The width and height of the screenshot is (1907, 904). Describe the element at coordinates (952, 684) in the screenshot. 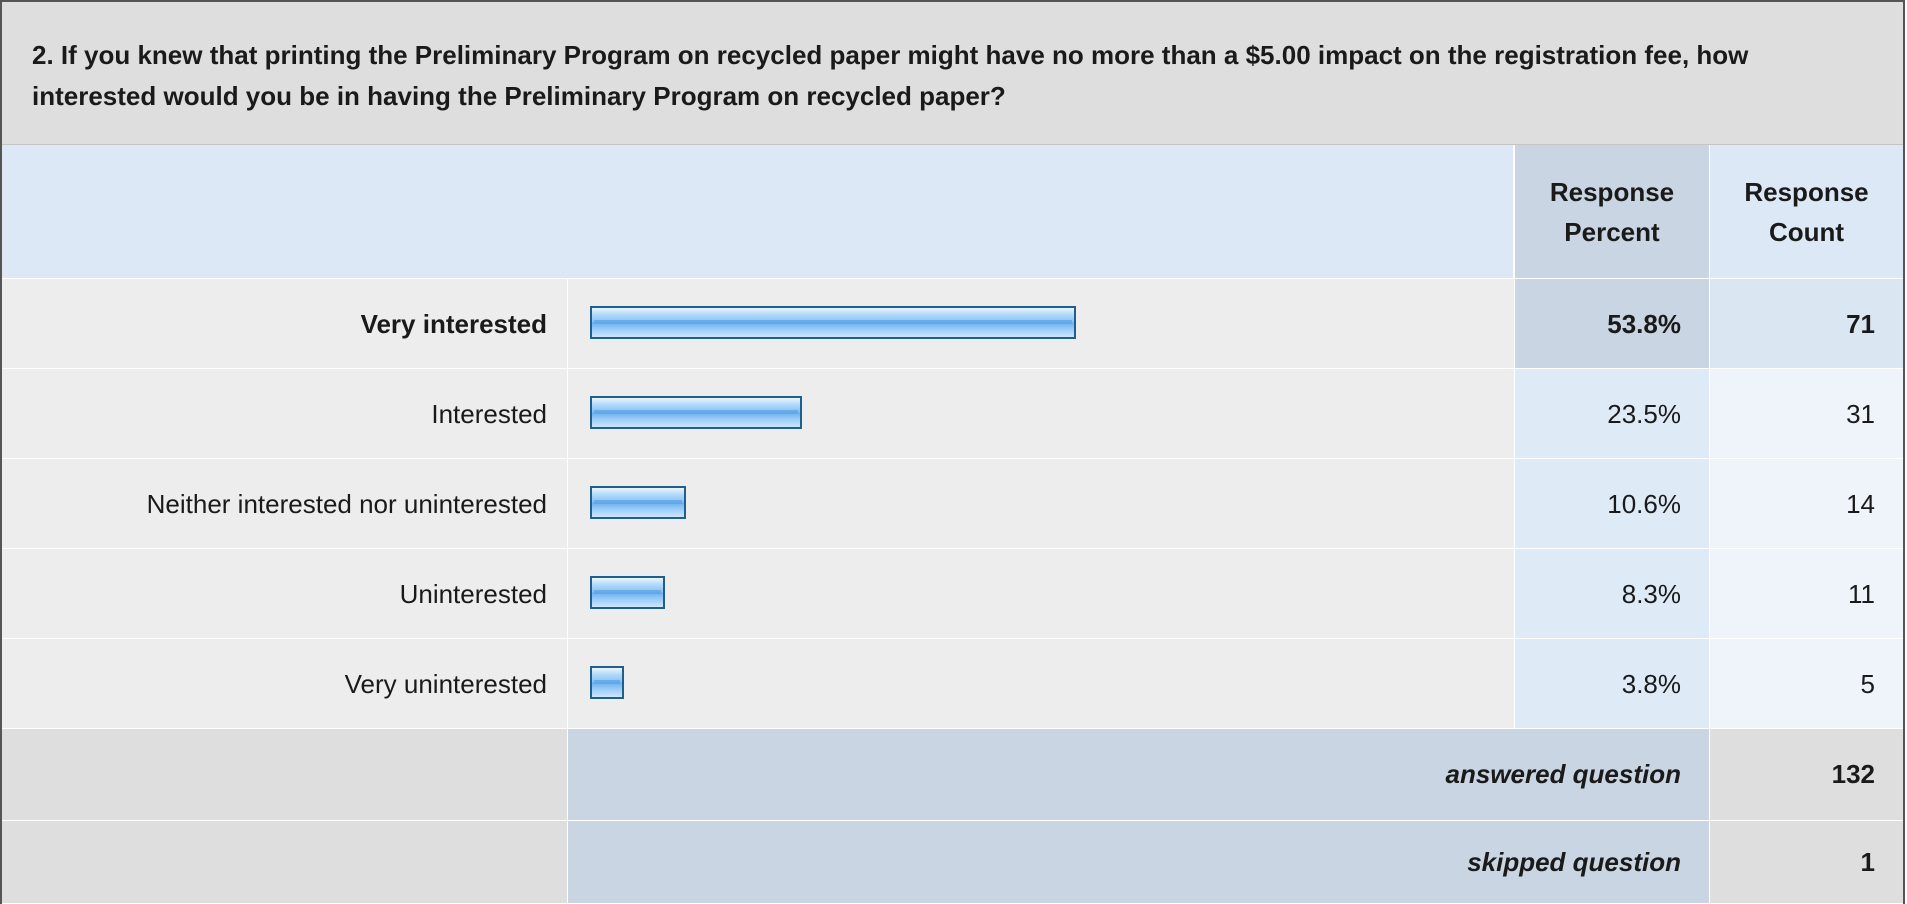

I see `answer-row: Very uninterested 3.8% 5` at that location.